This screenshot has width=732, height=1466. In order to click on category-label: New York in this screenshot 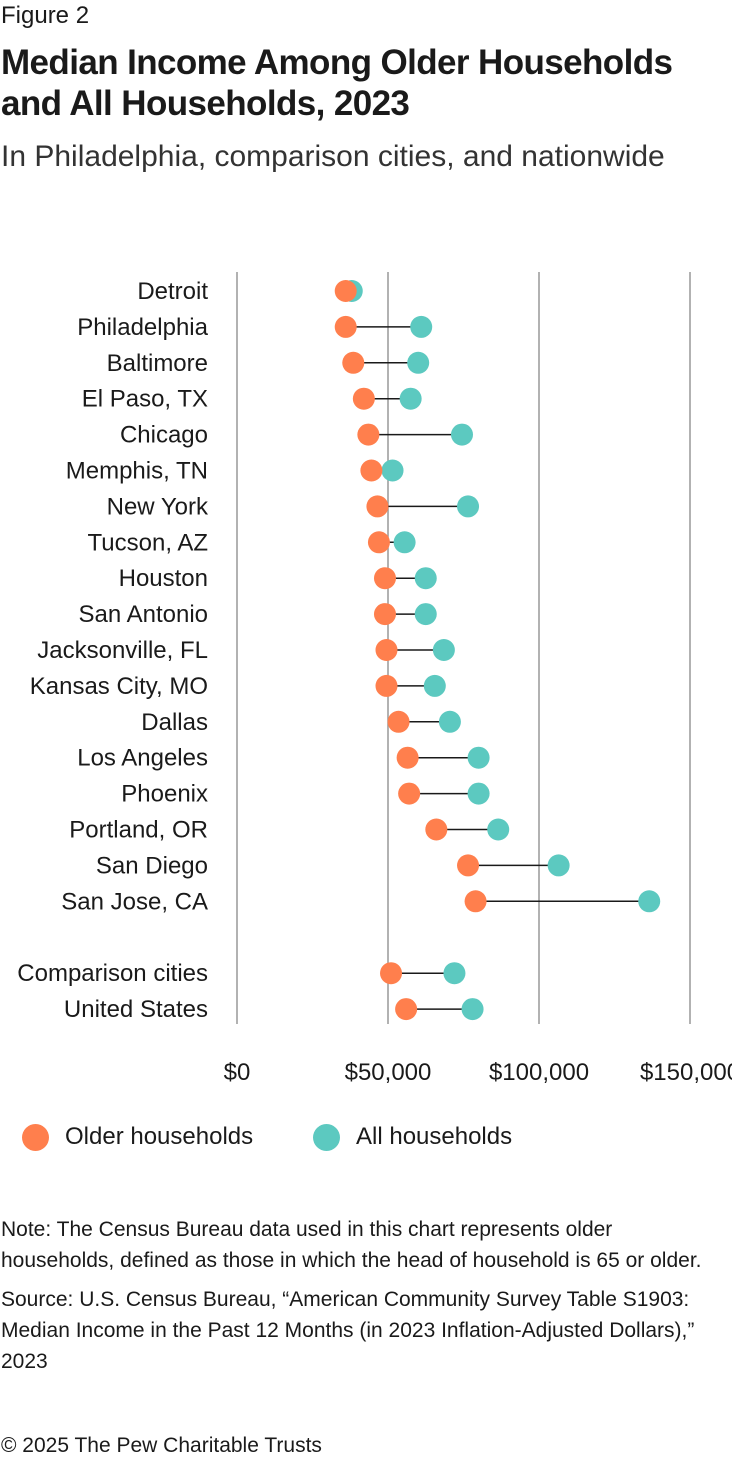, I will do `click(158, 506)`.